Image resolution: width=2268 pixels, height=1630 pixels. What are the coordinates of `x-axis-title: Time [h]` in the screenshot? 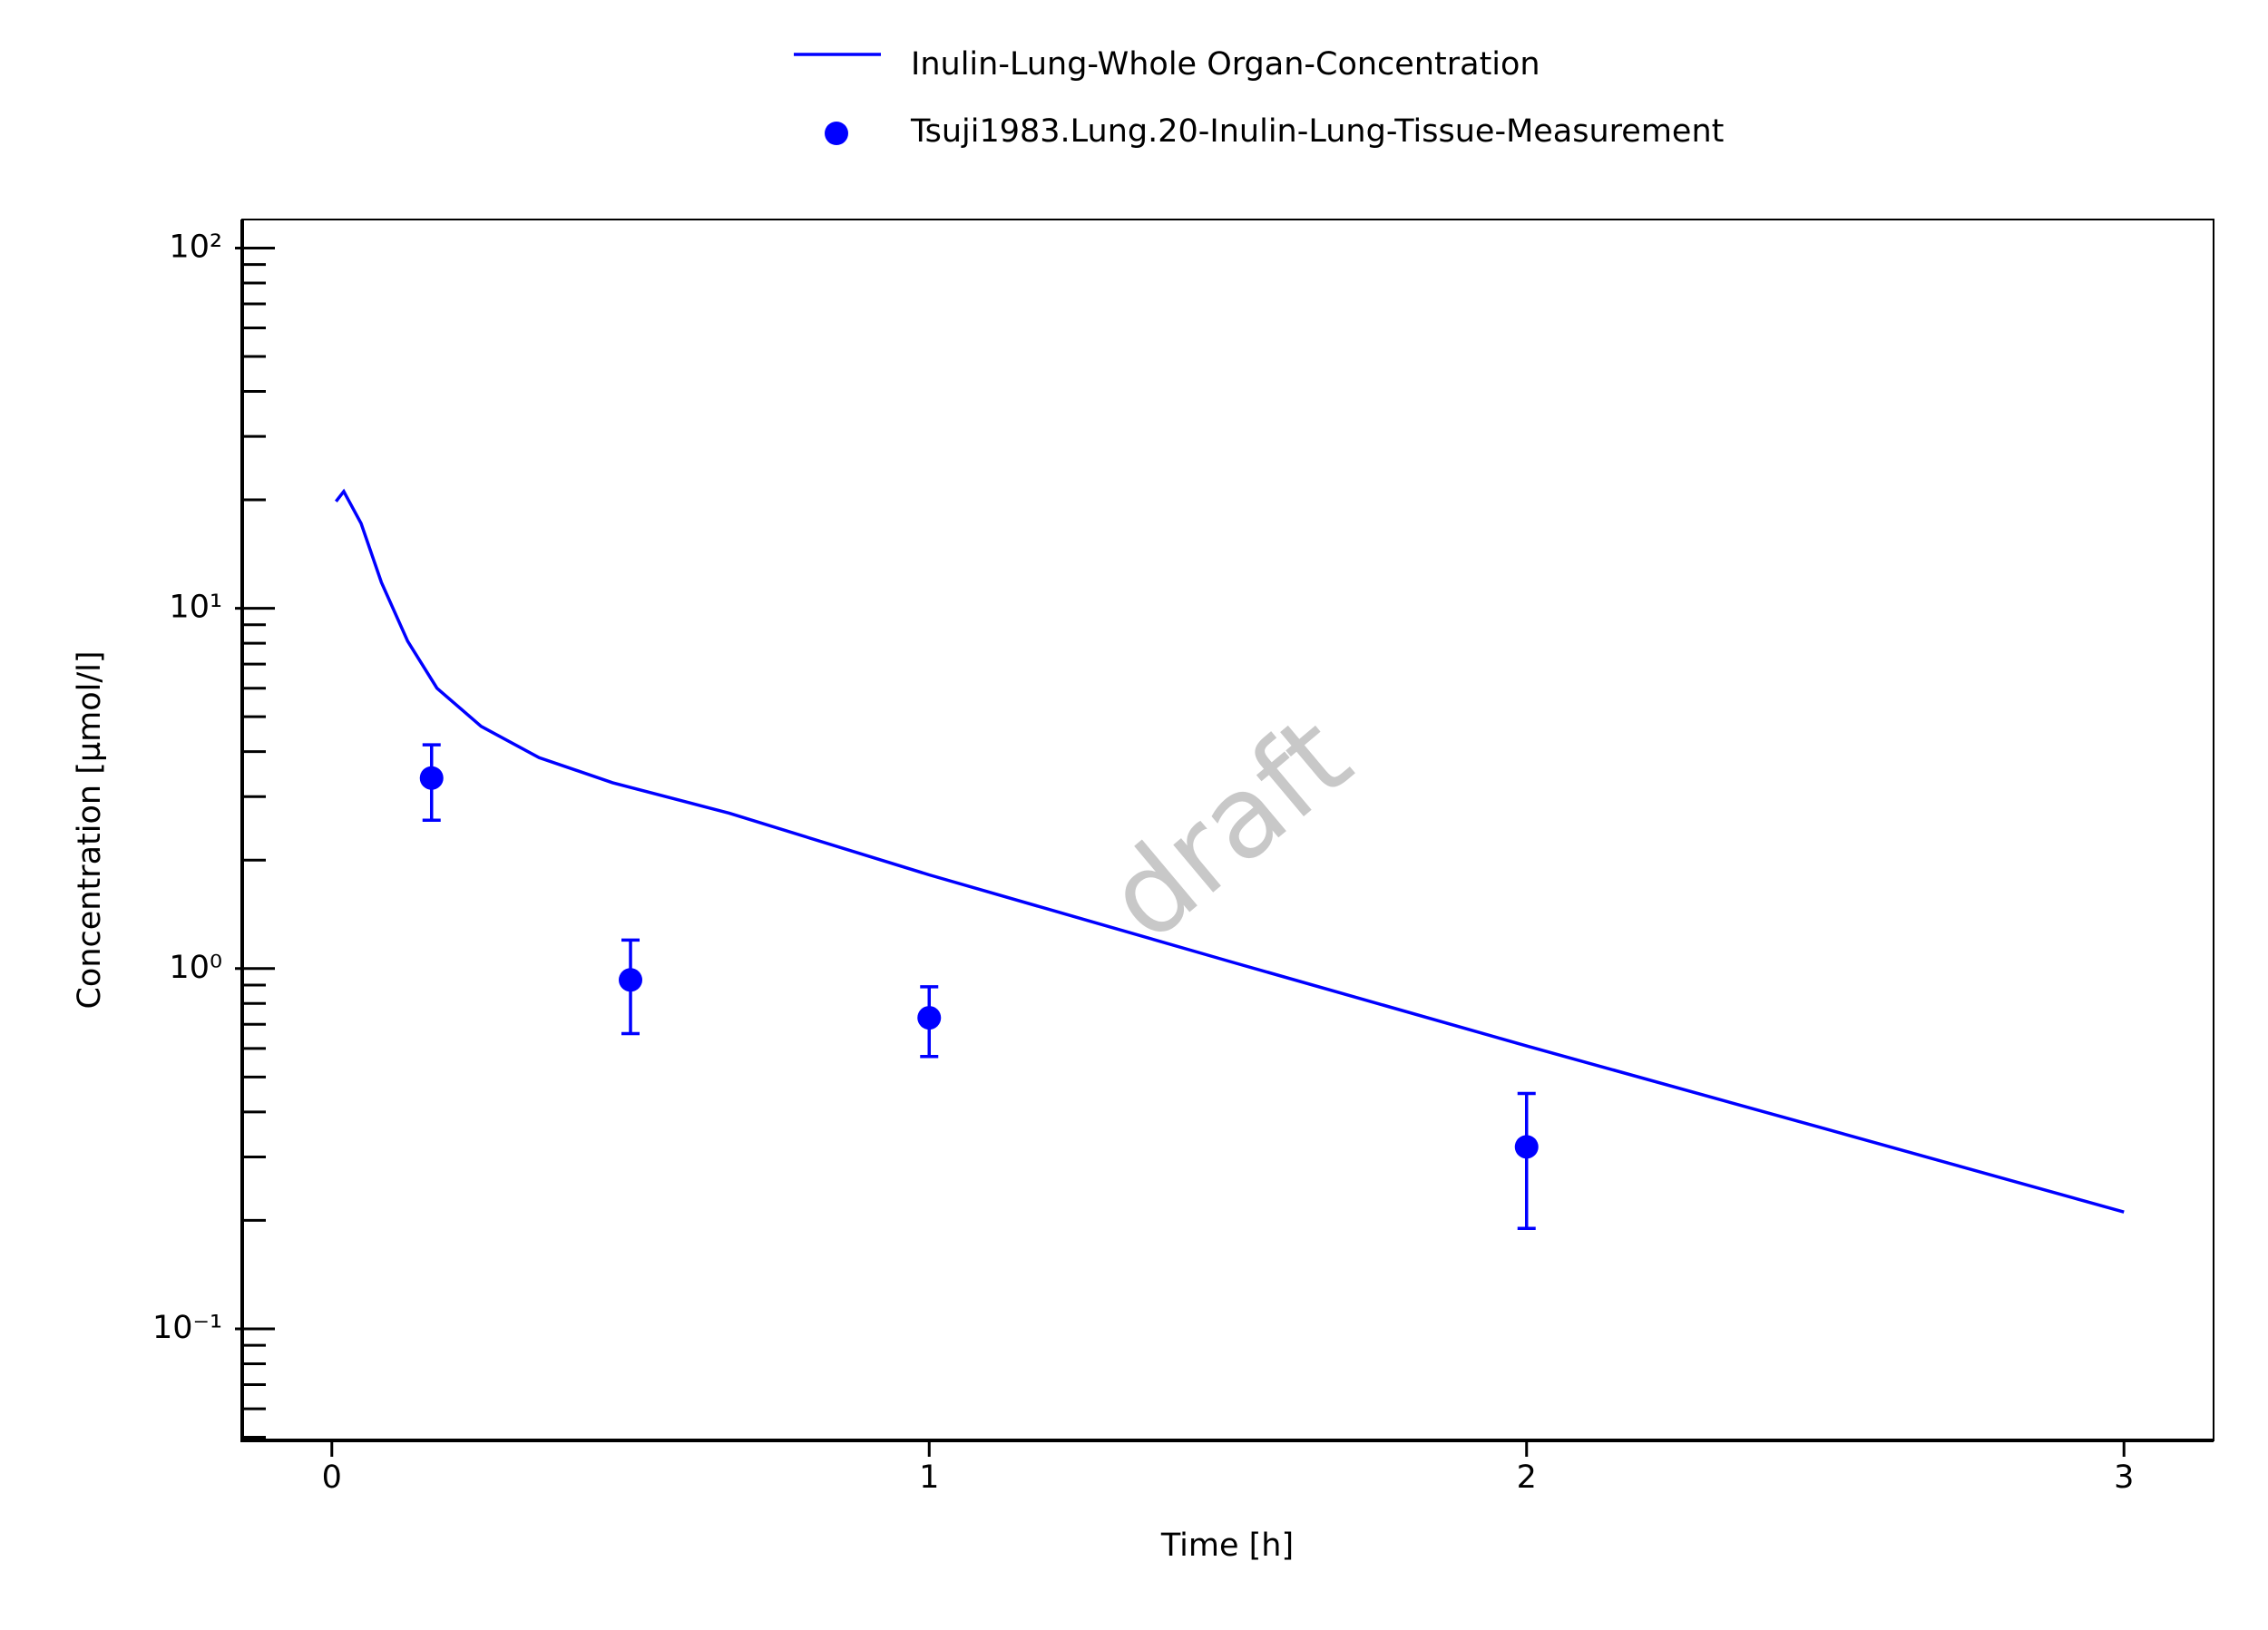 It's located at (1227, 1546).